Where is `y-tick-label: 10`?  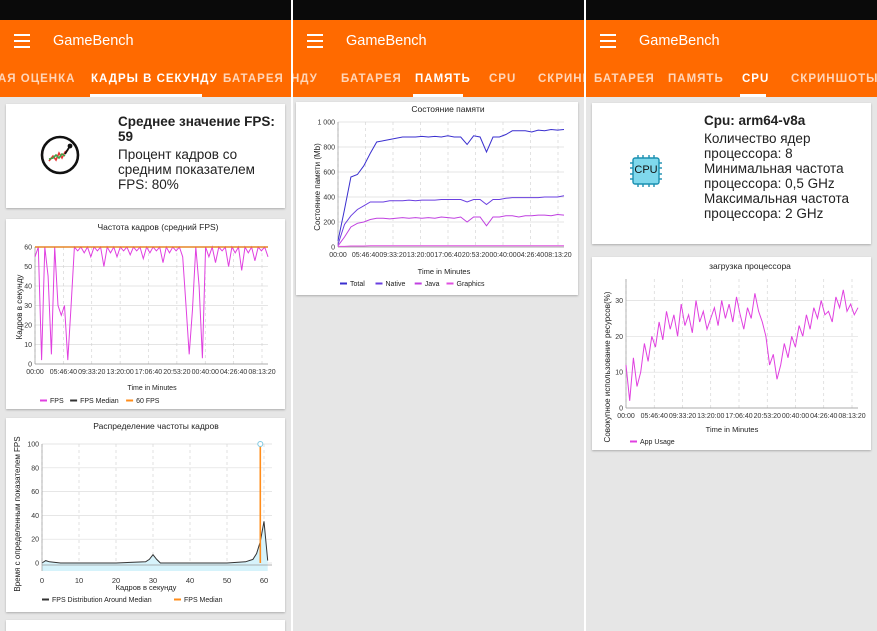
y-tick-label: 10 is located at coordinates (619, 373).